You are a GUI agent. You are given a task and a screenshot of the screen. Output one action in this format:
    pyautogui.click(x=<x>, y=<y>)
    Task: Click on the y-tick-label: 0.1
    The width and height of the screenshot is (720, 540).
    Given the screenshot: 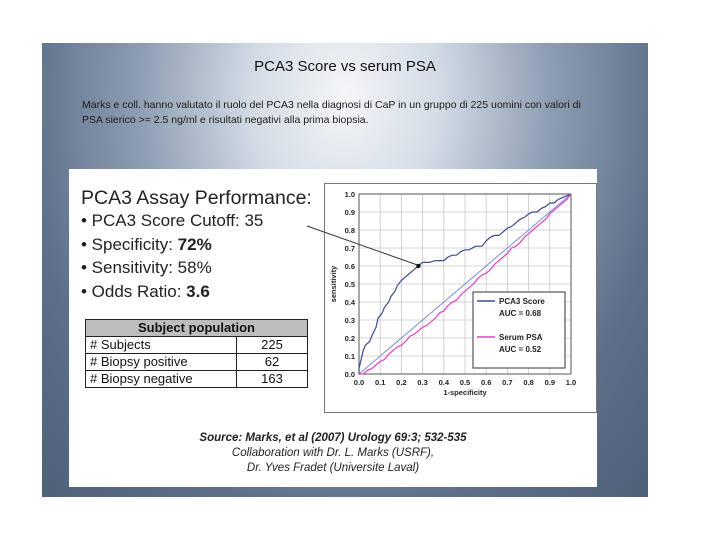 What is the action you would take?
    pyautogui.click(x=350, y=356)
    